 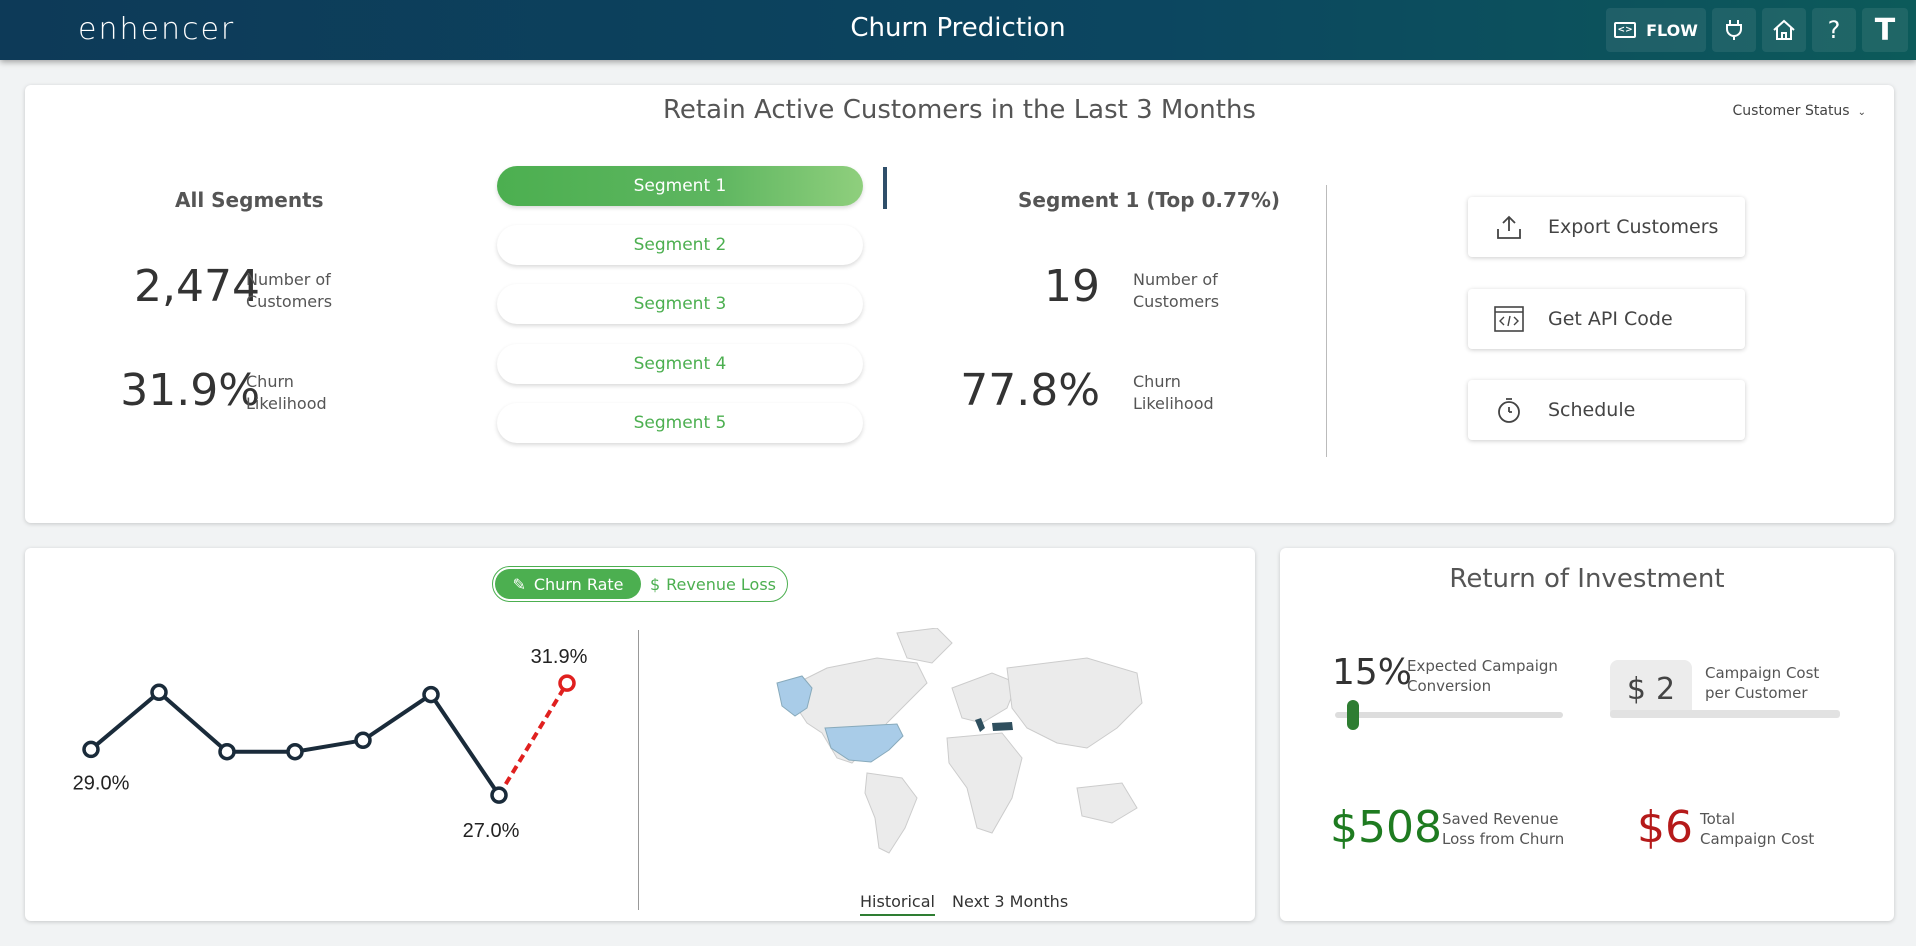 What do you see at coordinates (1757, 839) in the screenshot?
I see `total-cost-label-2: Campaign Cost` at bounding box center [1757, 839].